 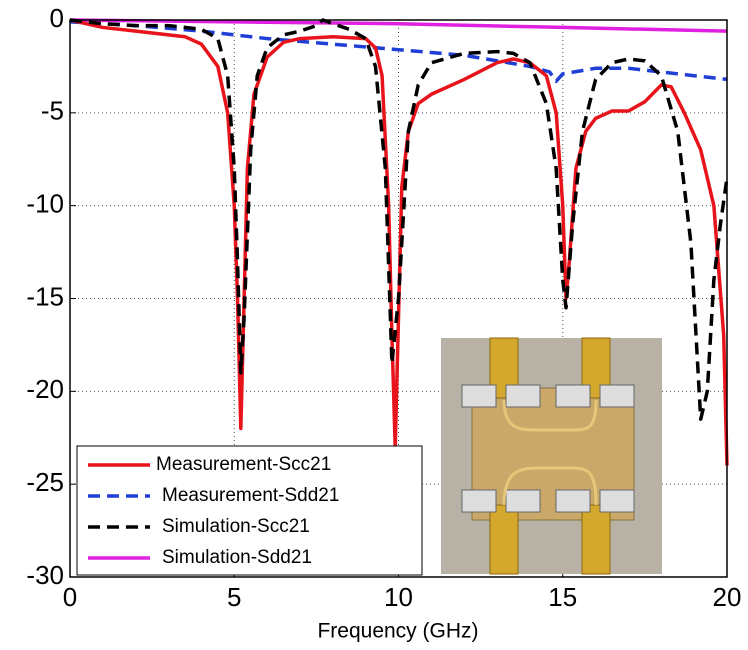 What do you see at coordinates (57, 18) in the screenshot?
I see `y-tick-label: 0` at bounding box center [57, 18].